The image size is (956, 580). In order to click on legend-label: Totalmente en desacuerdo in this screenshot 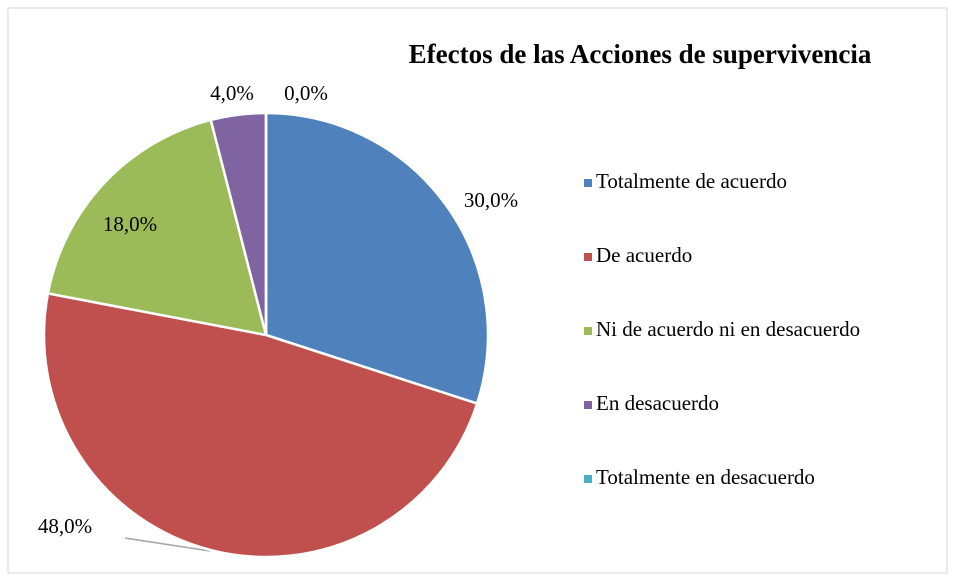, I will do `click(705, 477)`.